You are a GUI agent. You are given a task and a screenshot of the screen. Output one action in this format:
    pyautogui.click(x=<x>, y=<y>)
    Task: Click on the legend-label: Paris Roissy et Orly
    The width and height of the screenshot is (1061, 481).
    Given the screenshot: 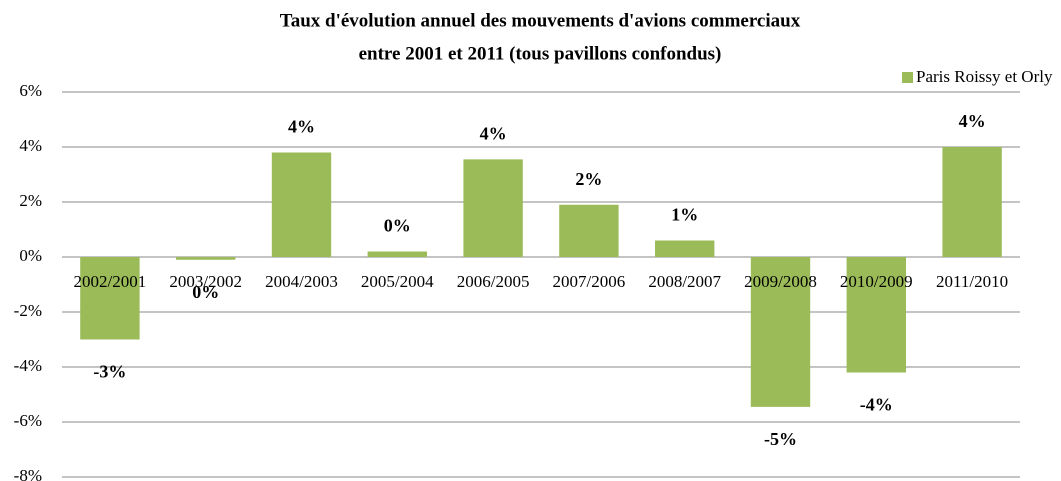 What is the action you would take?
    pyautogui.click(x=984, y=76)
    